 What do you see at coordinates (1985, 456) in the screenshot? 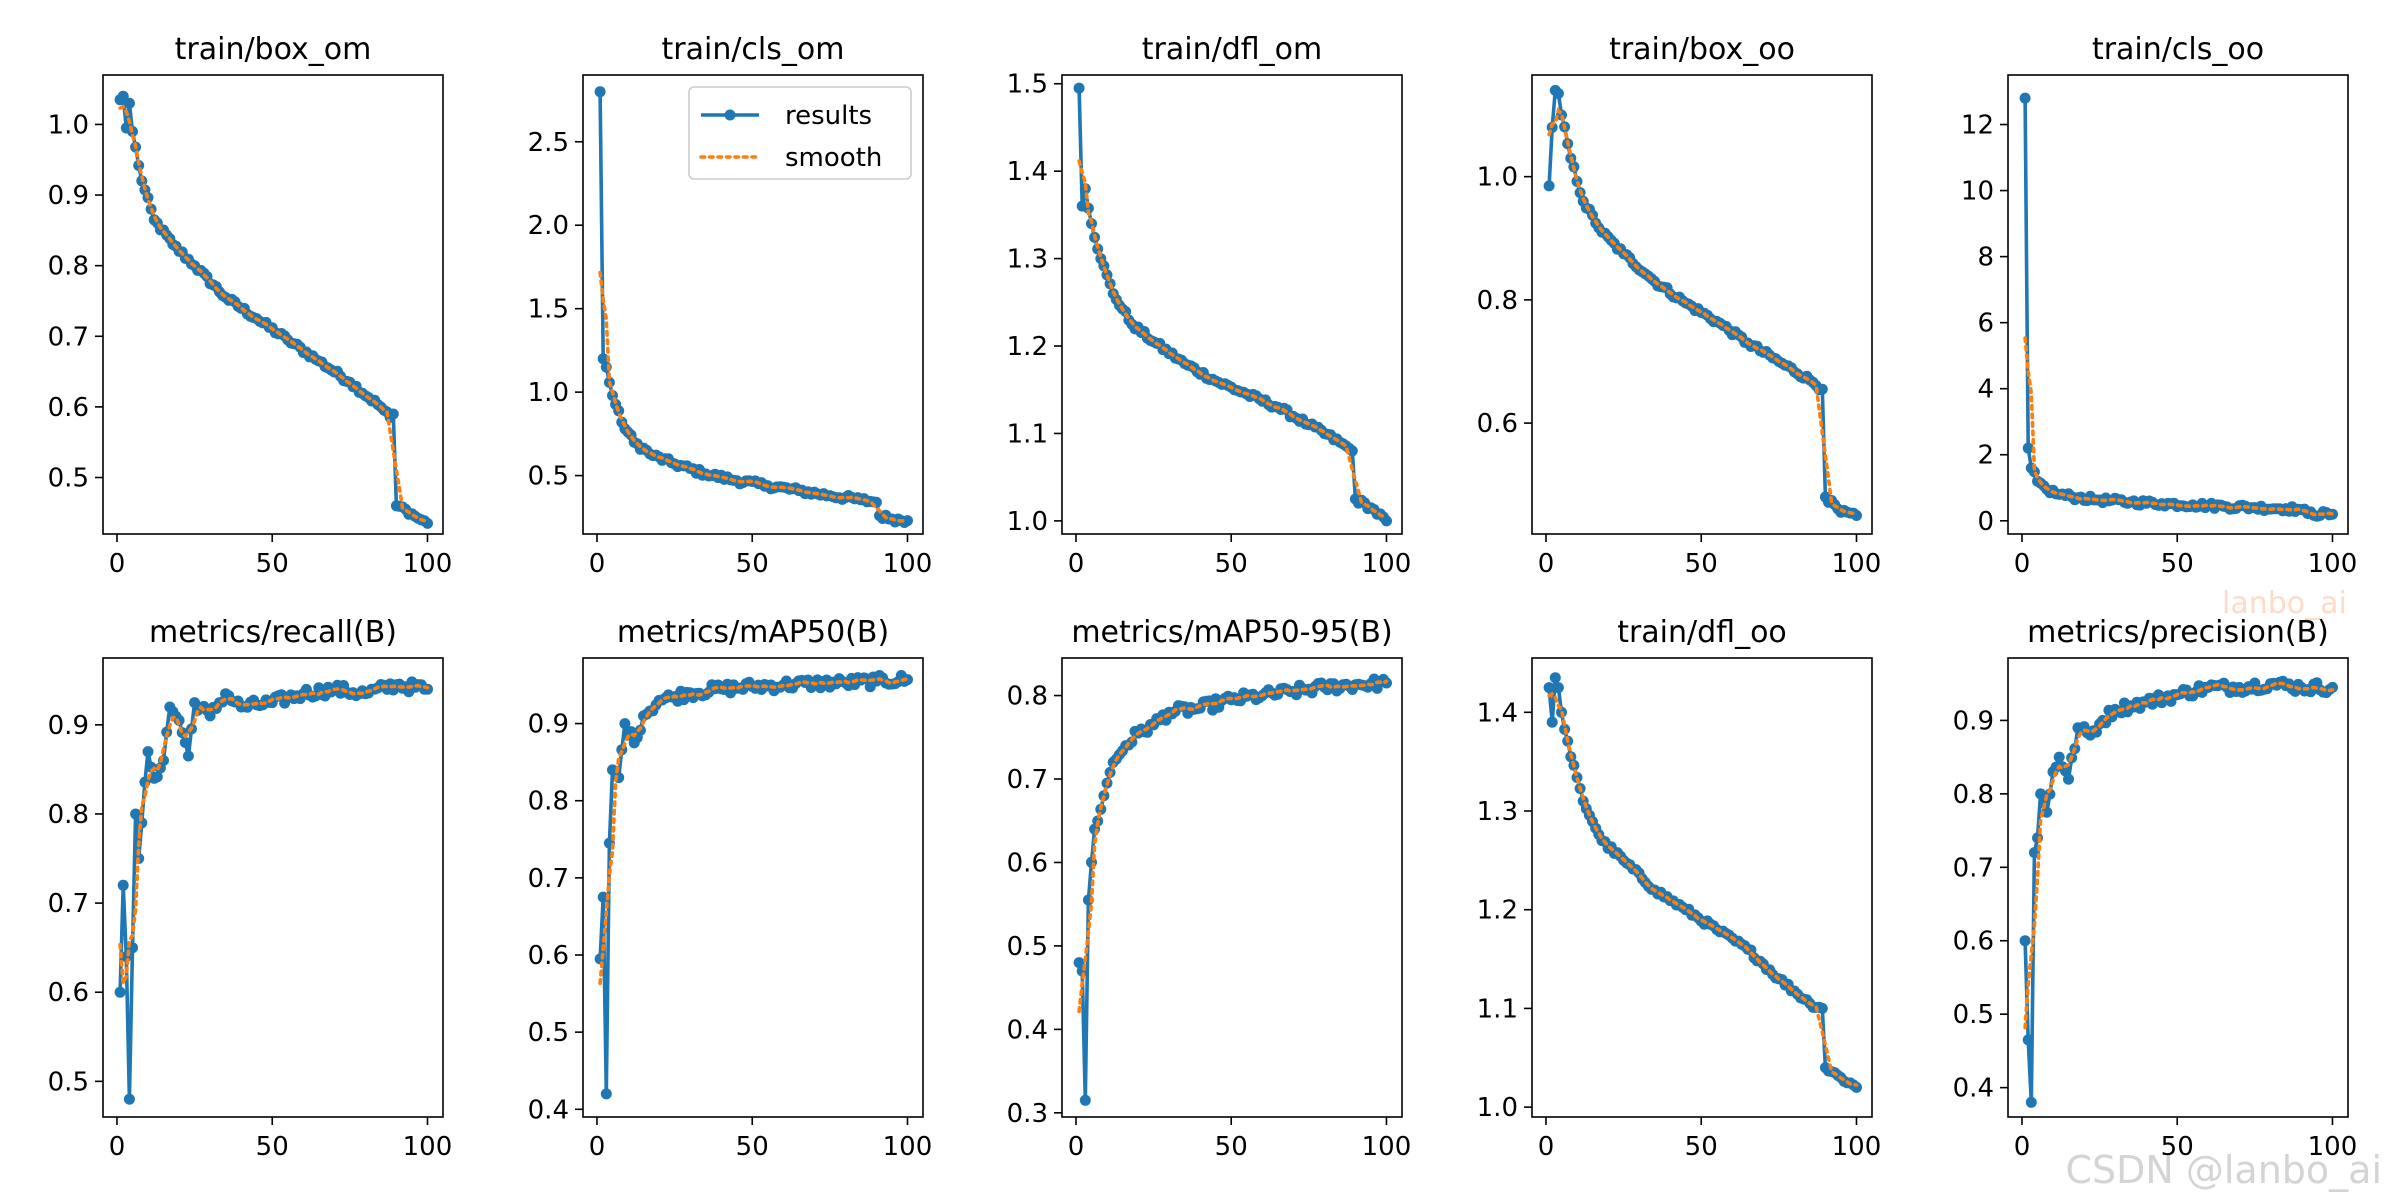
I see `y-tick-label: 2` at bounding box center [1985, 456].